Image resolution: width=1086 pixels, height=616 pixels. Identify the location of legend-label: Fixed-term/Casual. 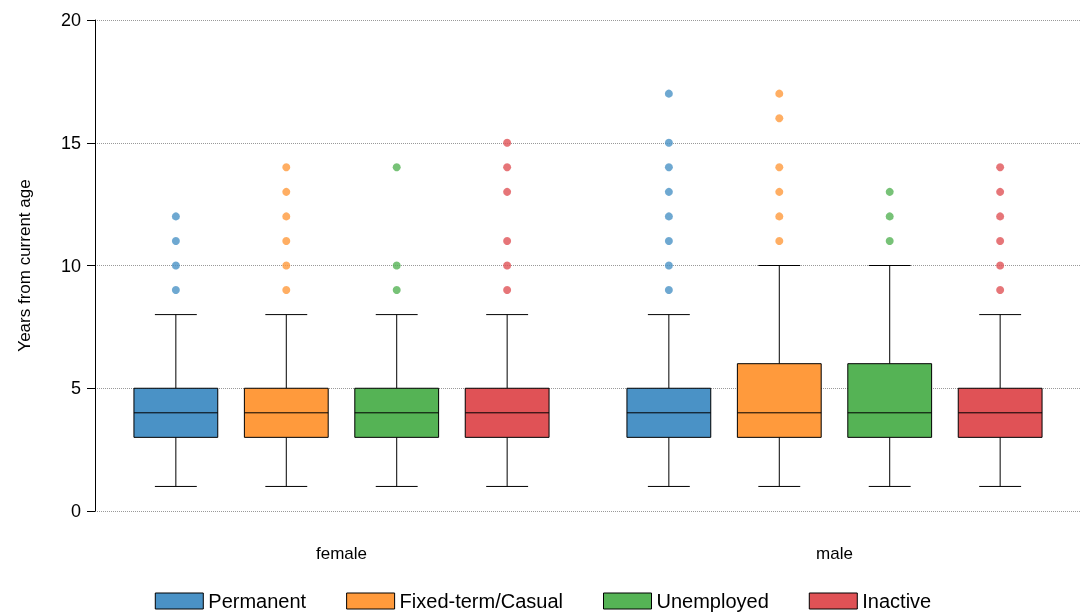
(481, 601).